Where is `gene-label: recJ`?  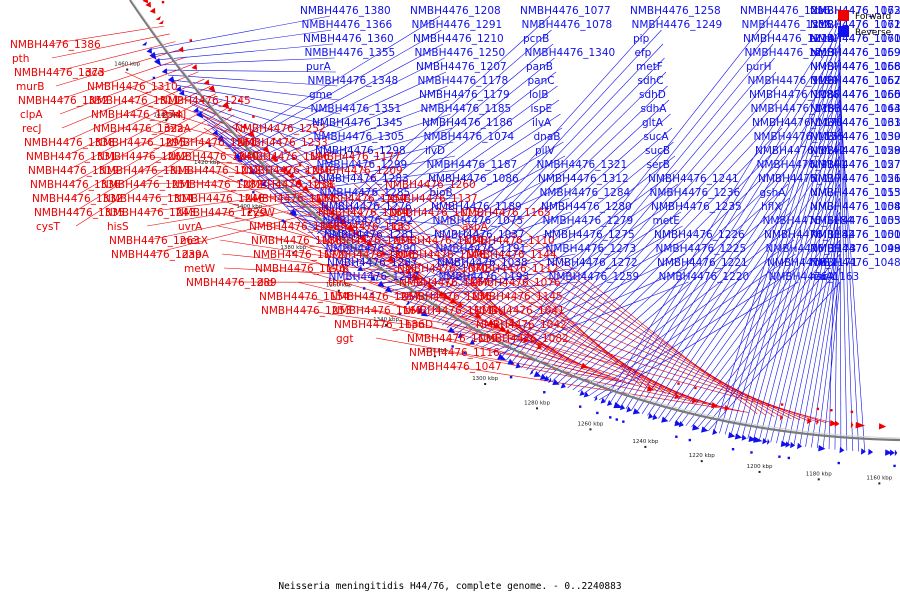 gene-label: recJ is located at coordinates (31, 129).